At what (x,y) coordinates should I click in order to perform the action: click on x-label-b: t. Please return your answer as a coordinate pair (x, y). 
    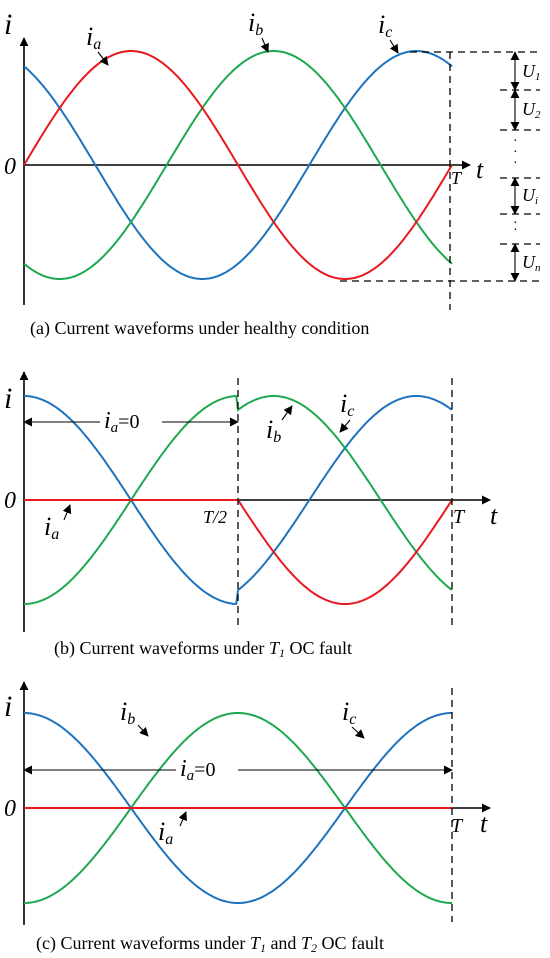
    Looking at the image, I should click on (494, 515).